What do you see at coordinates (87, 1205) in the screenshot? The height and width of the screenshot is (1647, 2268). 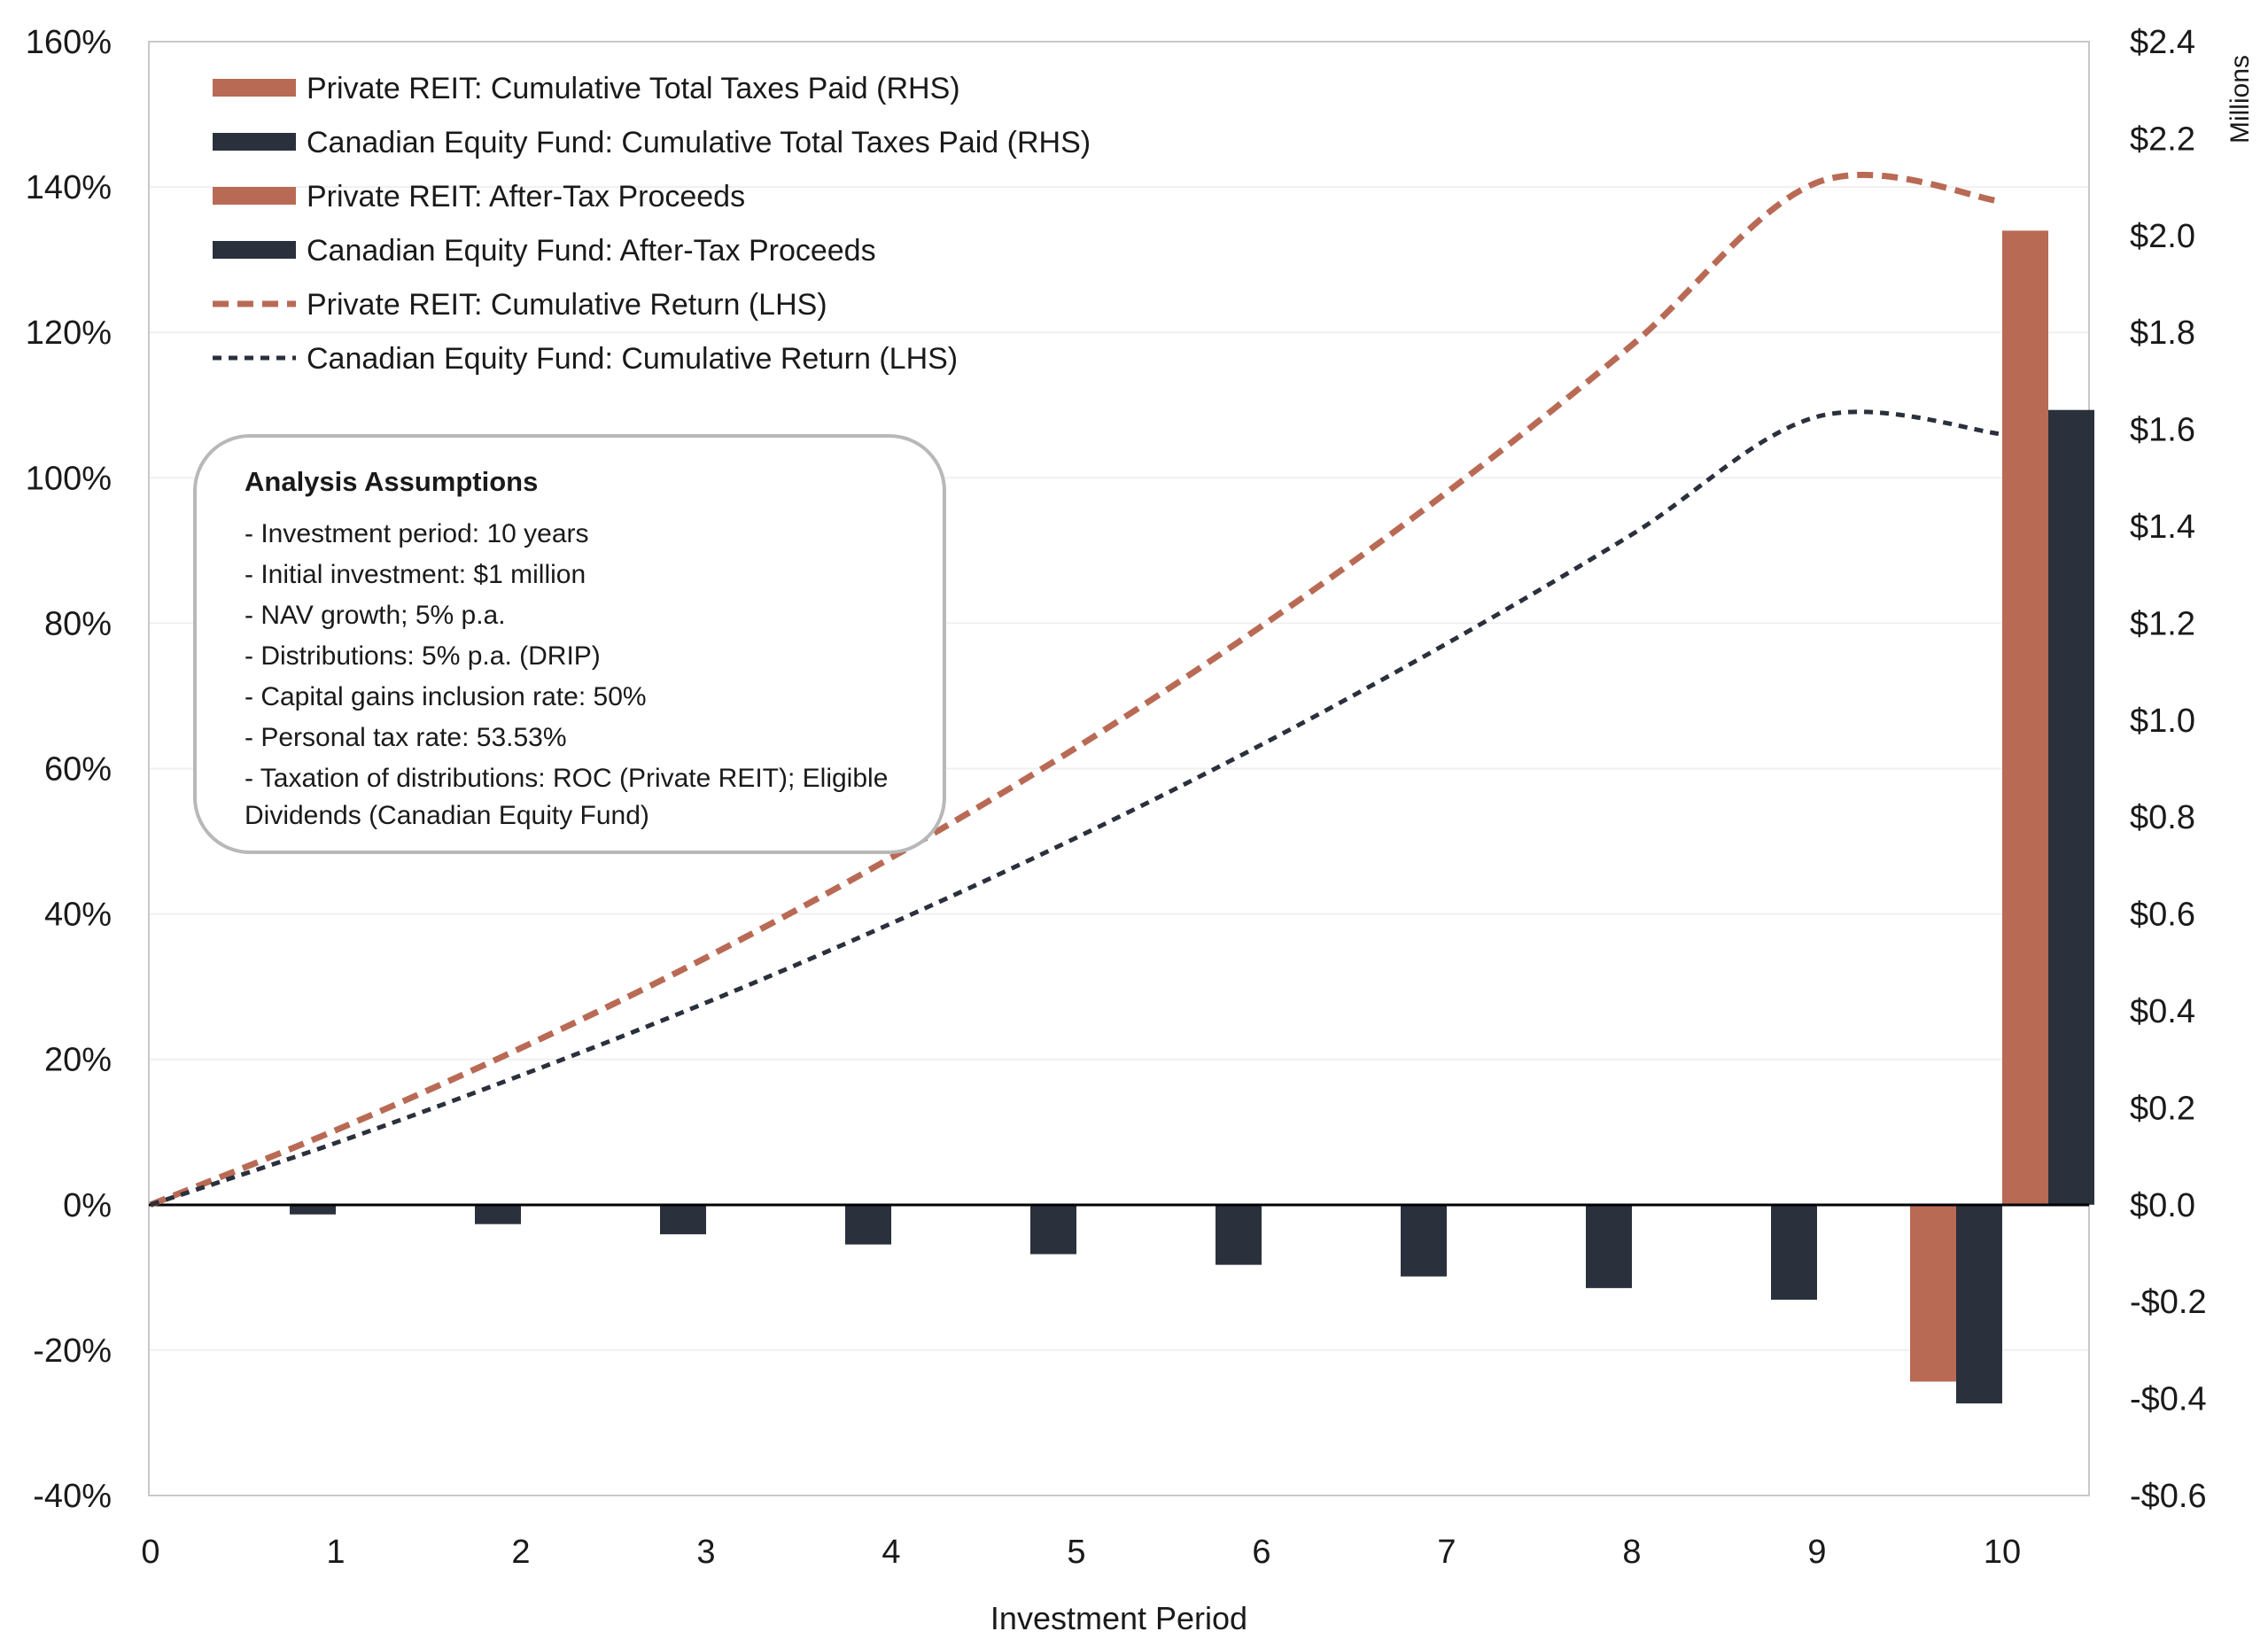 I see `left-tick-label: 0%` at bounding box center [87, 1205].